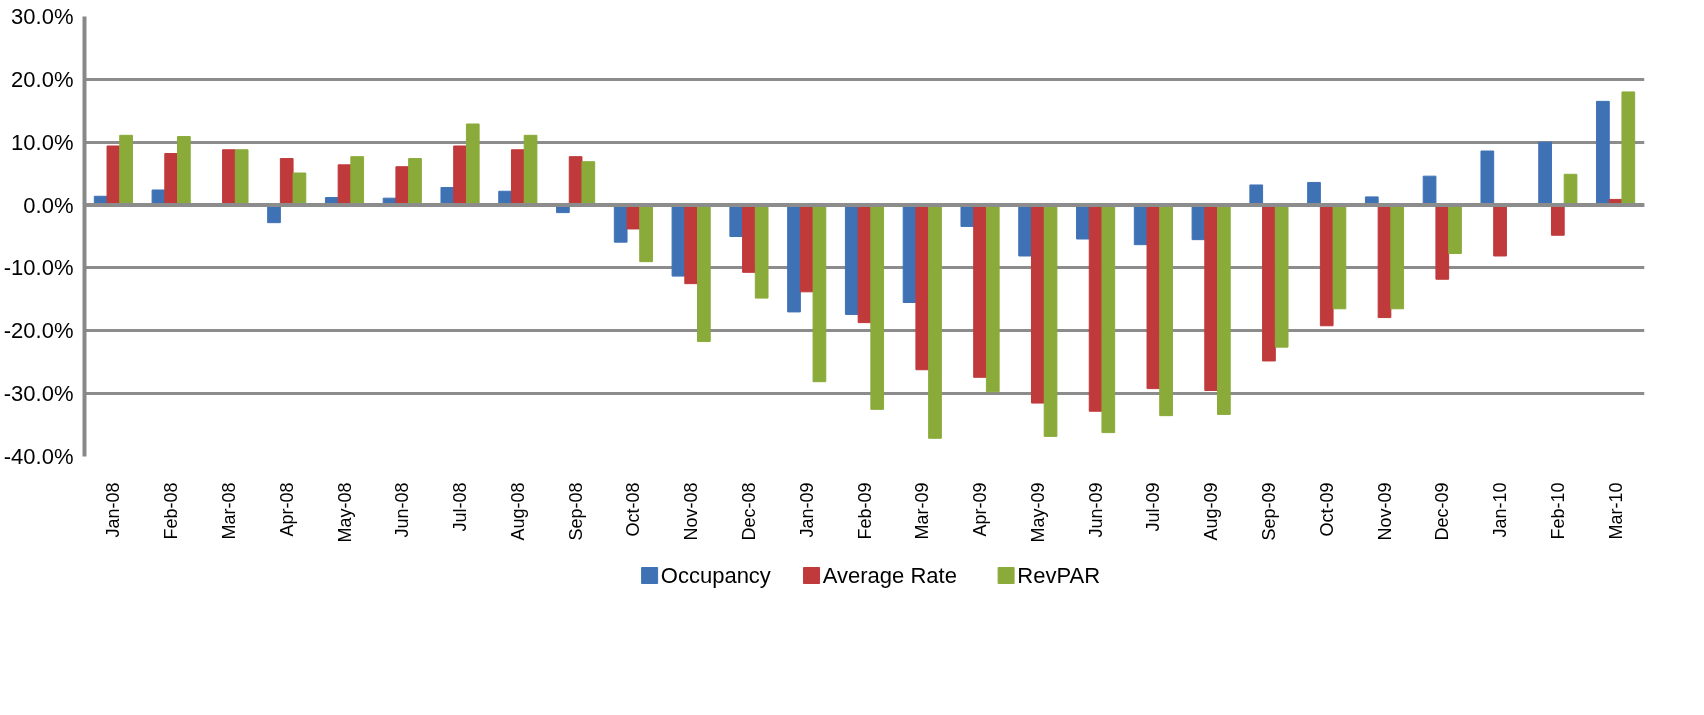  Describe the element at coordinates (113, 510) in the screenshot. I see `x-tick-label: Jan-08` at that location.